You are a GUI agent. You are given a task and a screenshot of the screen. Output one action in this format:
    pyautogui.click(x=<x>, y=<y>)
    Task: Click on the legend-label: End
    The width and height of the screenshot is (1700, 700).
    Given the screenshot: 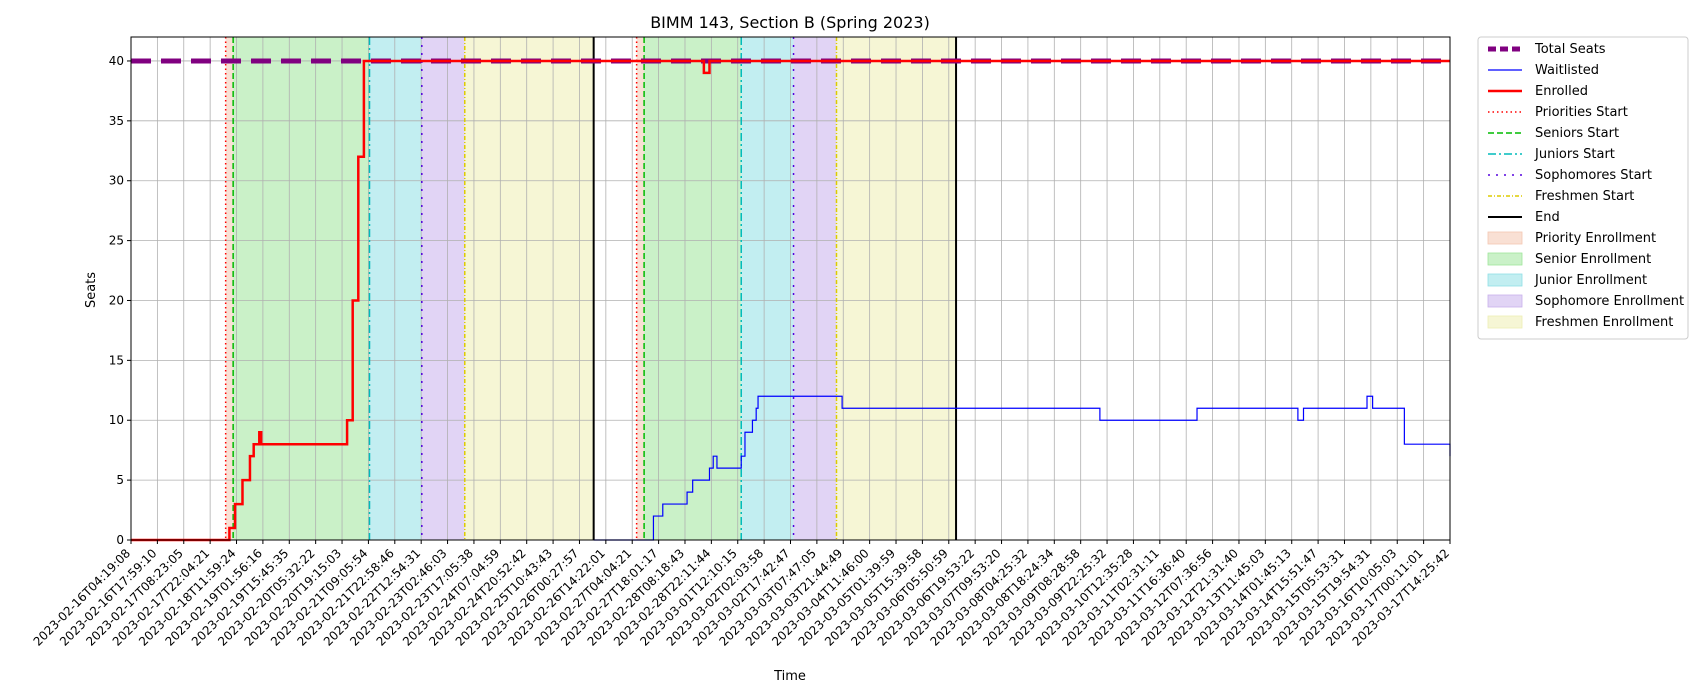 What is the action you would take?
    pyautogui.click(x=1547, y=217)
    